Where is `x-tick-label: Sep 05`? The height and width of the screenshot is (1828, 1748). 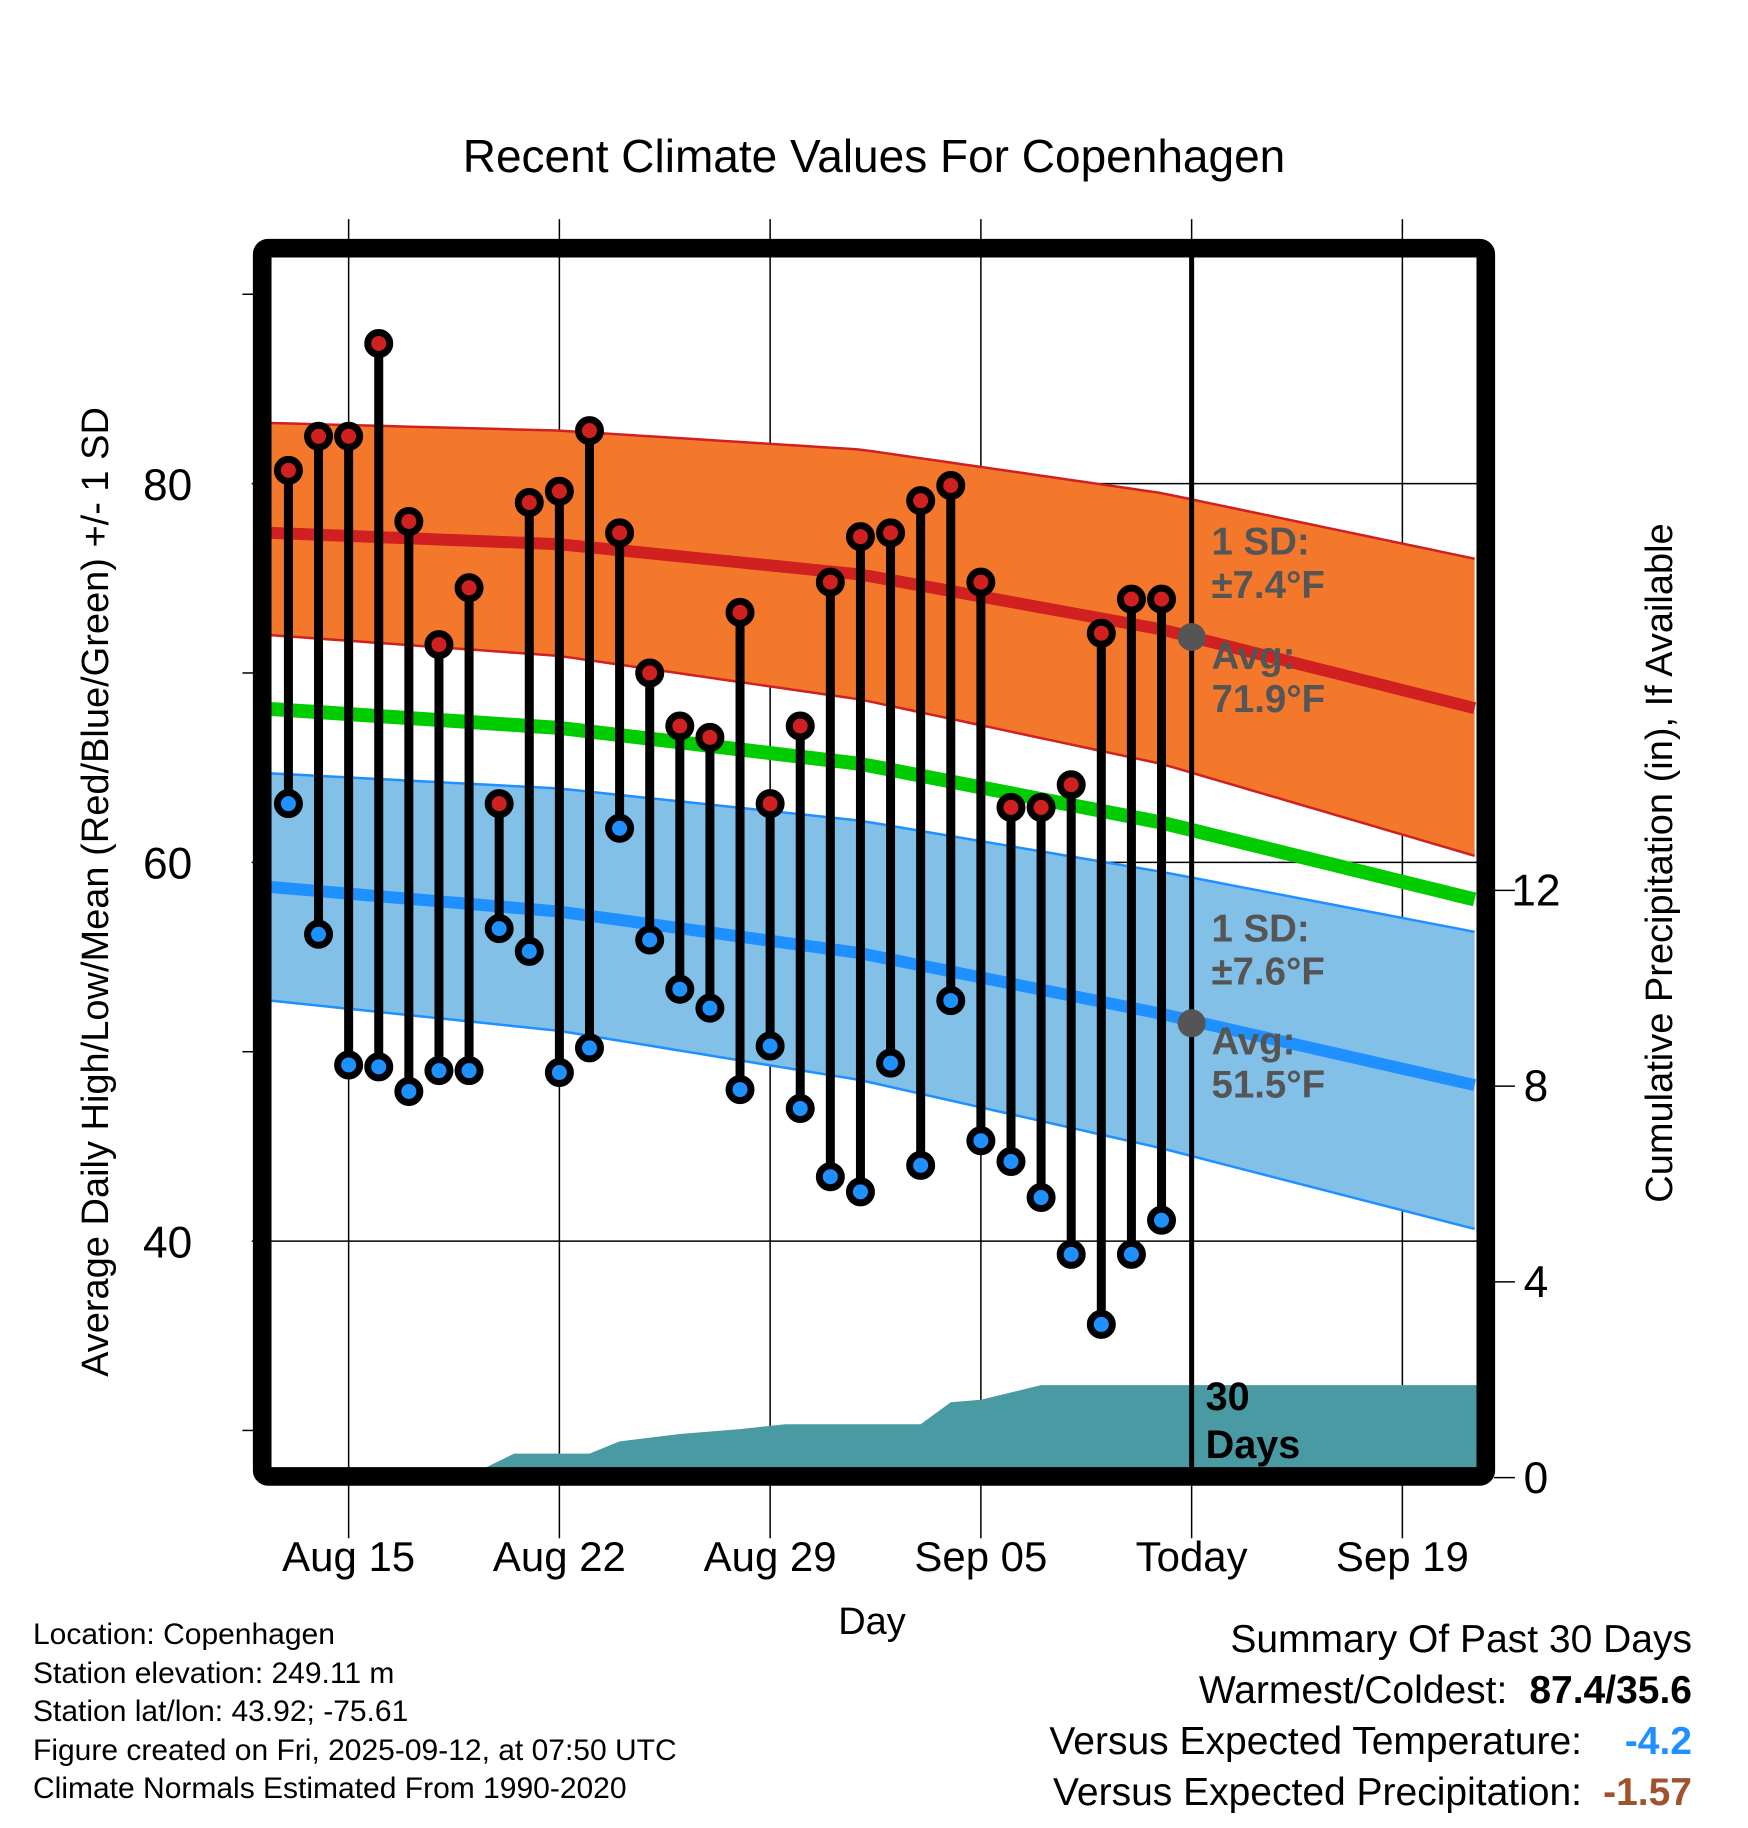
x-tick-label: Sep 05 is located at coordinates (980, 1556).